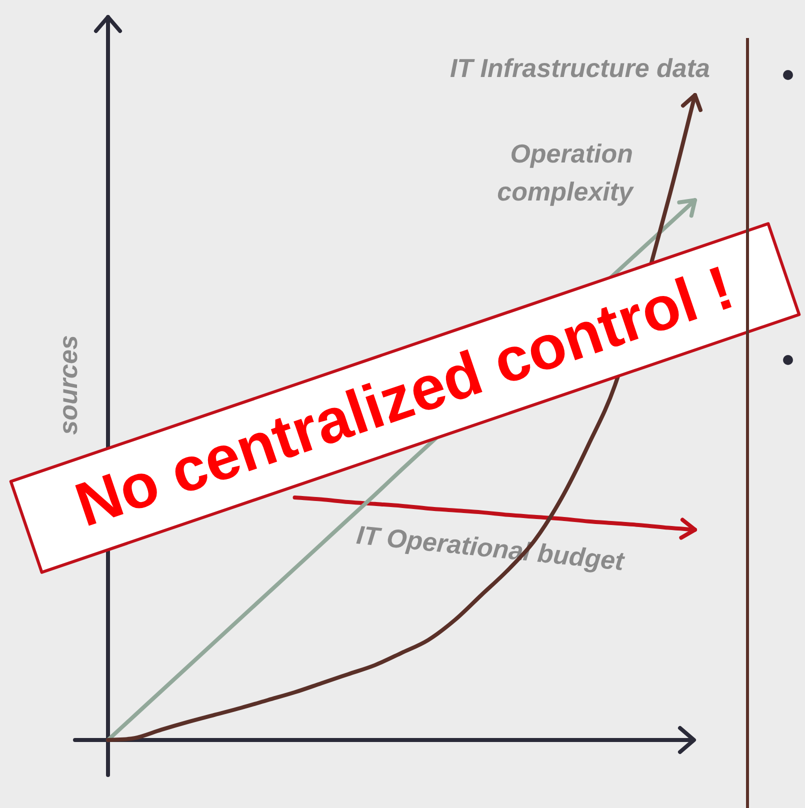  What do you see at coordinates (580, 68) in the screenshot?
I see `series-label: IT Infrastructure data` at bounding box center [580, 68].